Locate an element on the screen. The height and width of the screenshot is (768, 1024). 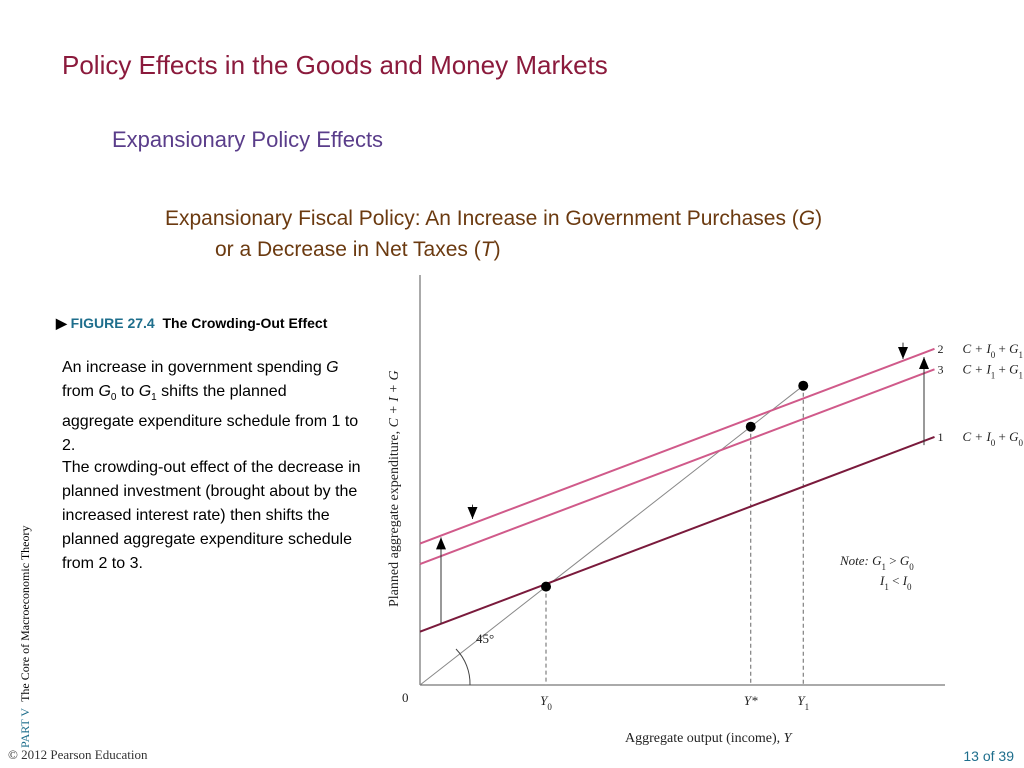
schedule-line-diag is located at coordinates (611, 535).